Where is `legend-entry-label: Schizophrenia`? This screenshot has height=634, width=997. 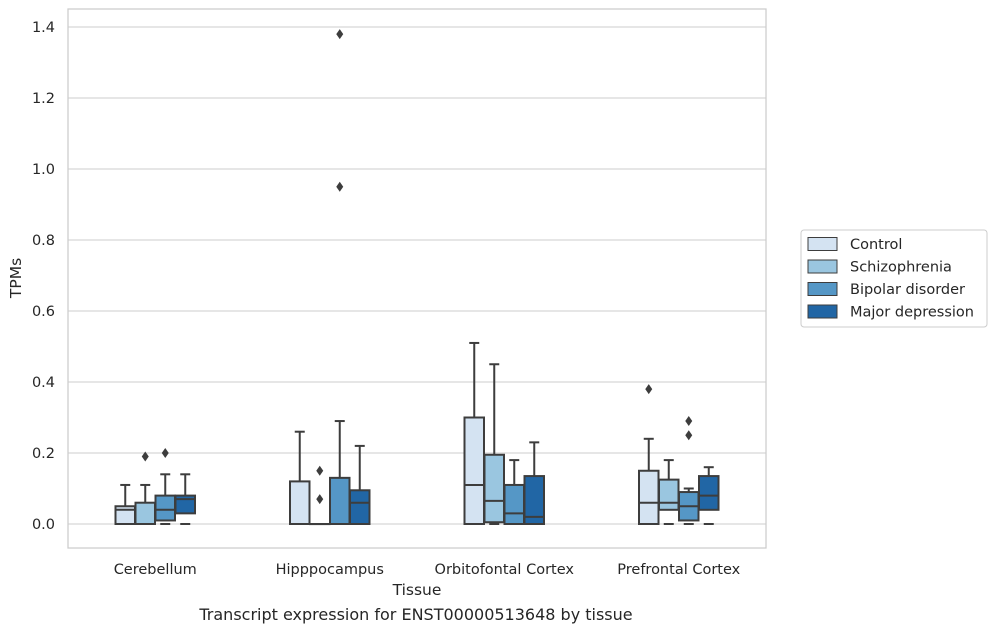
legend-entry-label: Schizophrenia is located at coordinates (901, 268).